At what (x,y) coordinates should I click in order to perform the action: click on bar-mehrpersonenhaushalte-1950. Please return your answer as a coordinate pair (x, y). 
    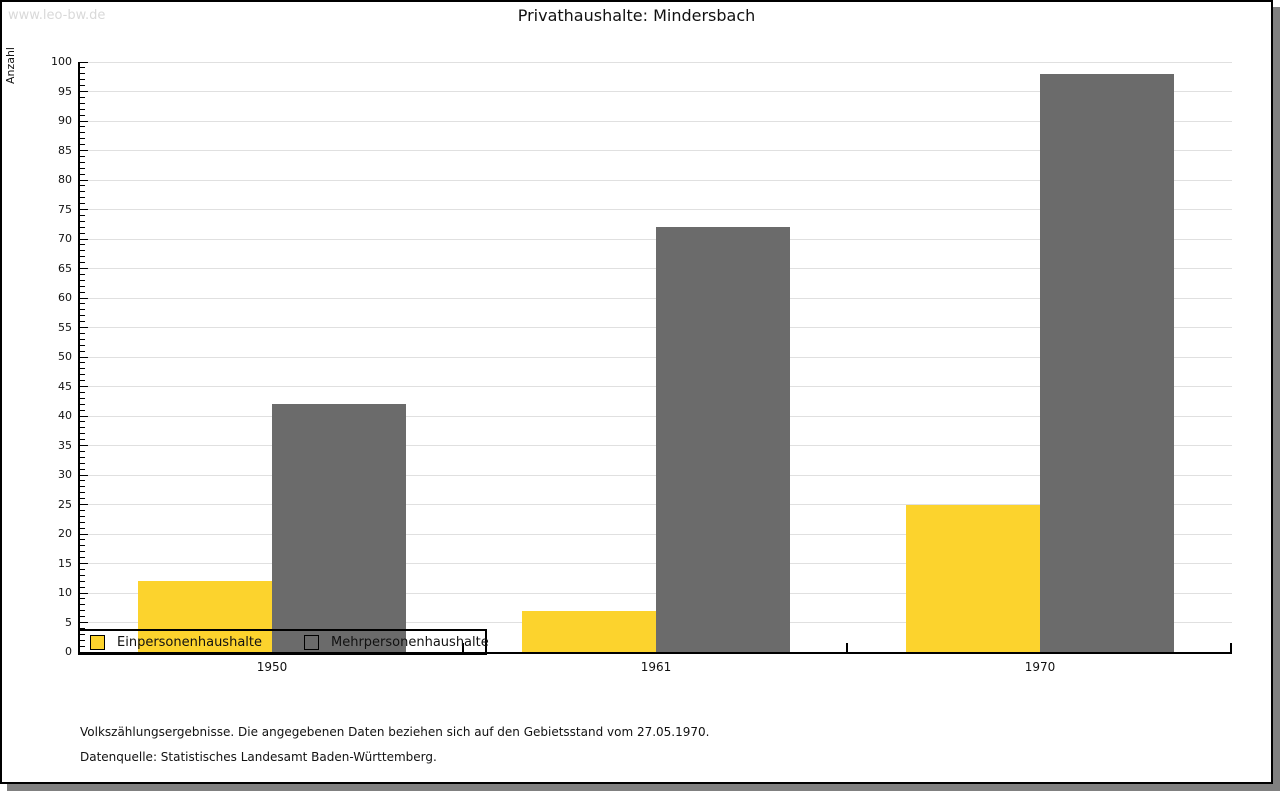
    Looking at the image, I should click on (339, 528).